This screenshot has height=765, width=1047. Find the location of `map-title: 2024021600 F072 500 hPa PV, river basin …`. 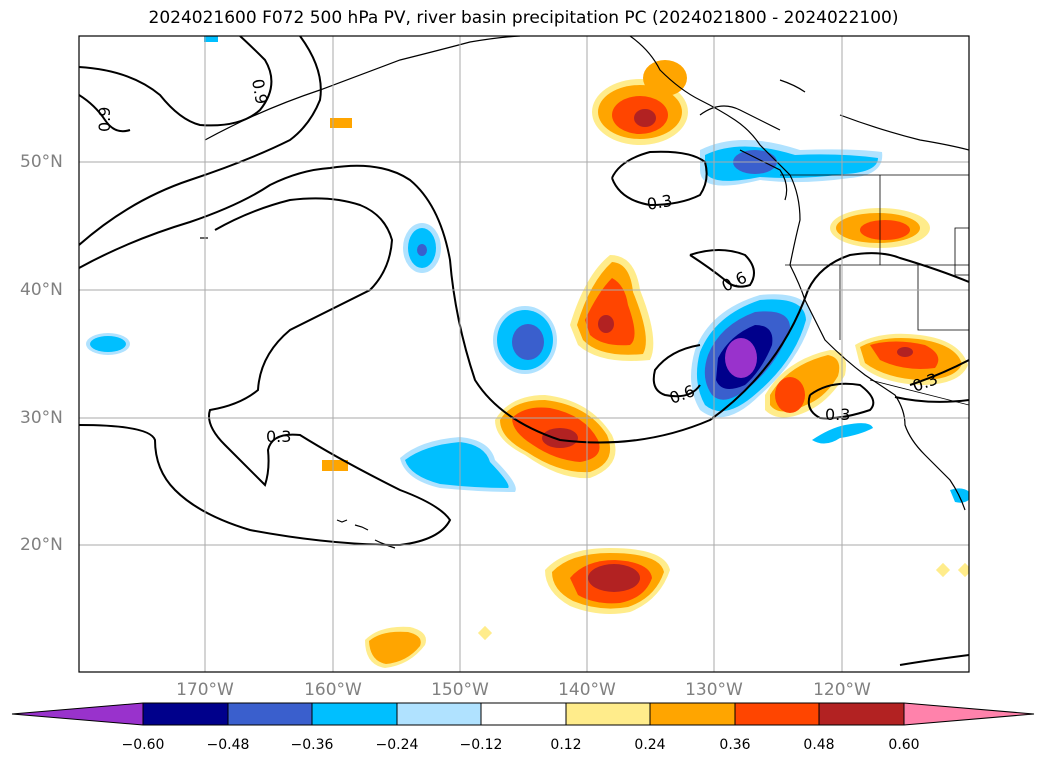

map-title: 2024021600 F072 500 hPa PV, river basin … is located at coordinates (523, 18).